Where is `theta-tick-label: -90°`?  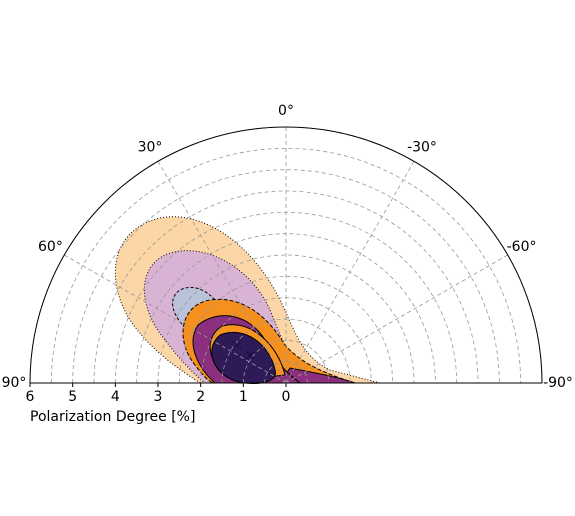
theta-tick-label: -90° is located at coordinates (558, 383).